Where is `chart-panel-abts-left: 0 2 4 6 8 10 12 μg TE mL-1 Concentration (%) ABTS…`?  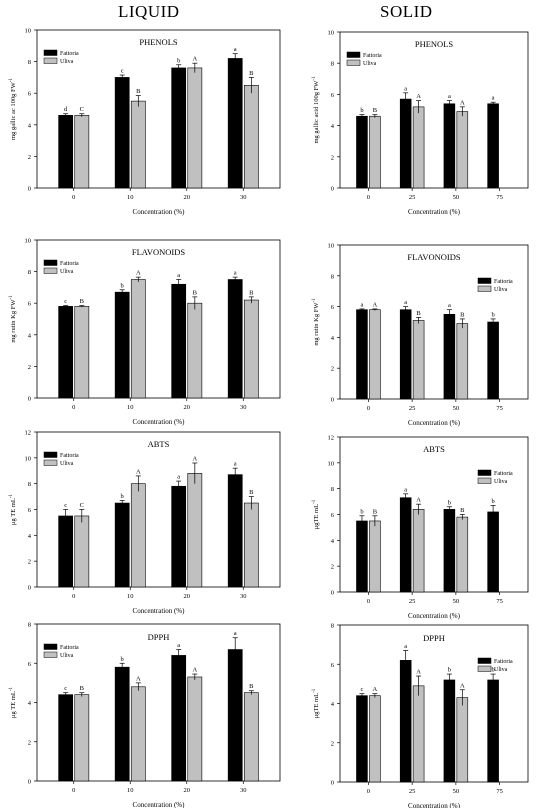 chart-panel-abts-left: 0 2 4 6 8 10 12 μg TE mL-1 Concentration (%) ABTS… is located at coordinates (145, 522).